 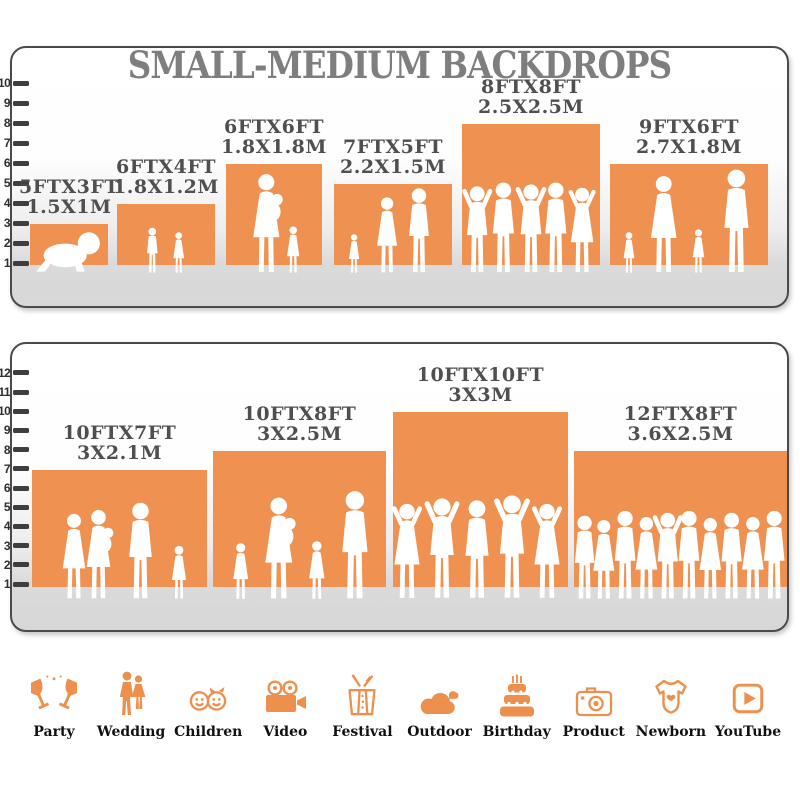 I want to click on bar-10ftx10ft-people-silhouette, so click(x=480, y=508).